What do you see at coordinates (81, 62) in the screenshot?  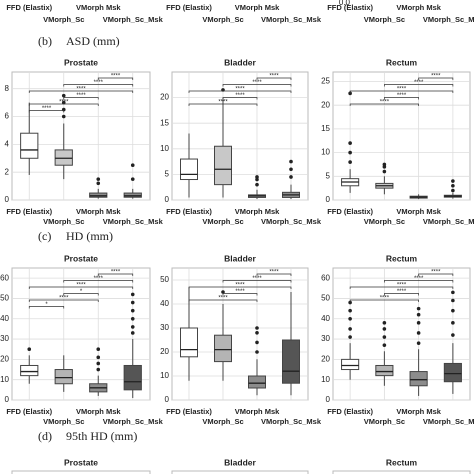 I see `chart-title: Prostate` at bounding box center [81, 62].